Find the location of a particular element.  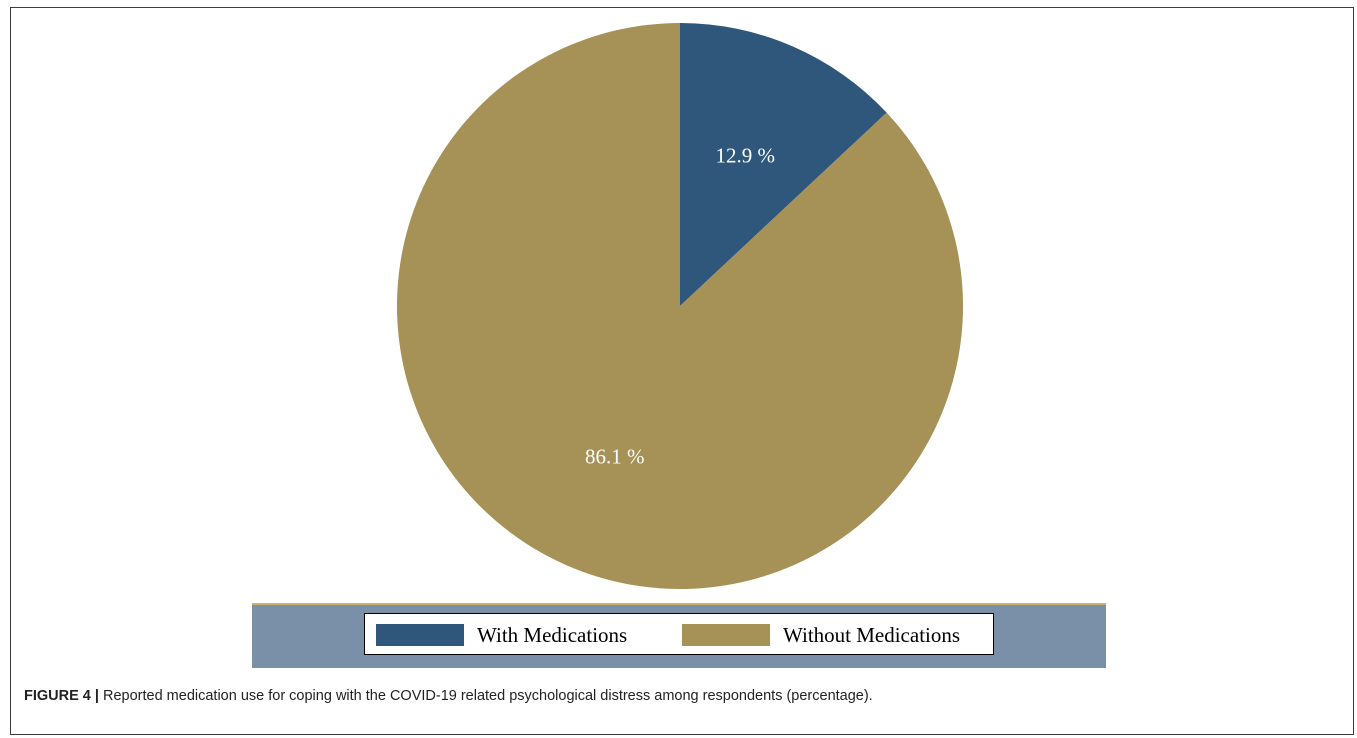

slice-label-with-medications: 12.9 % is located at coordinates (746, 155).